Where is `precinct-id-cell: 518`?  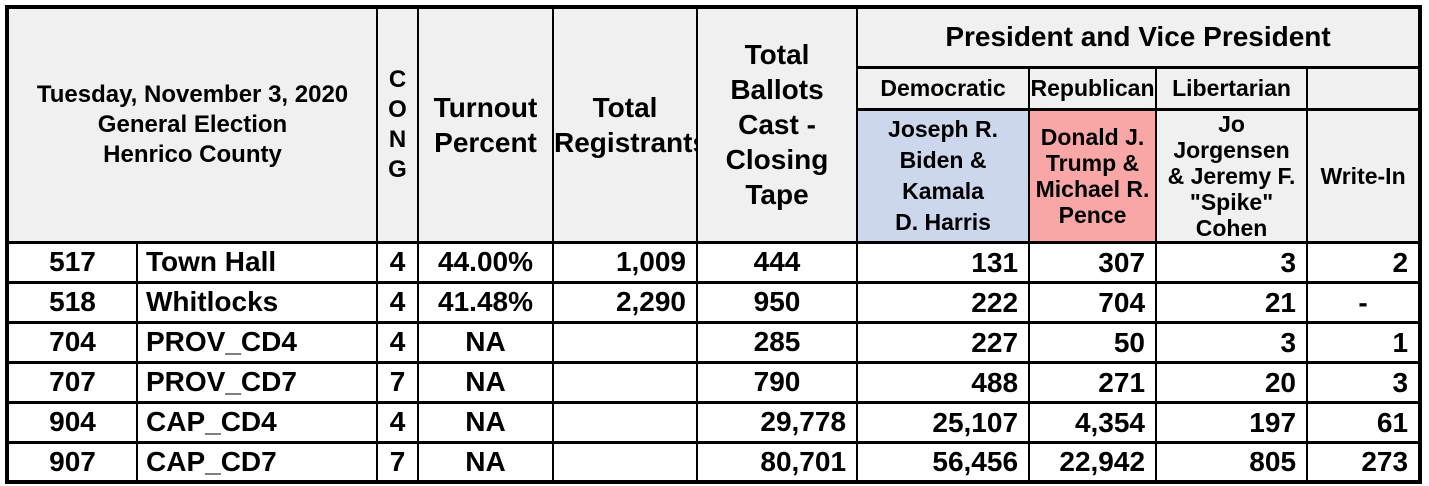
precinct-id-cell: 518 is located at coordinates (72, 302).